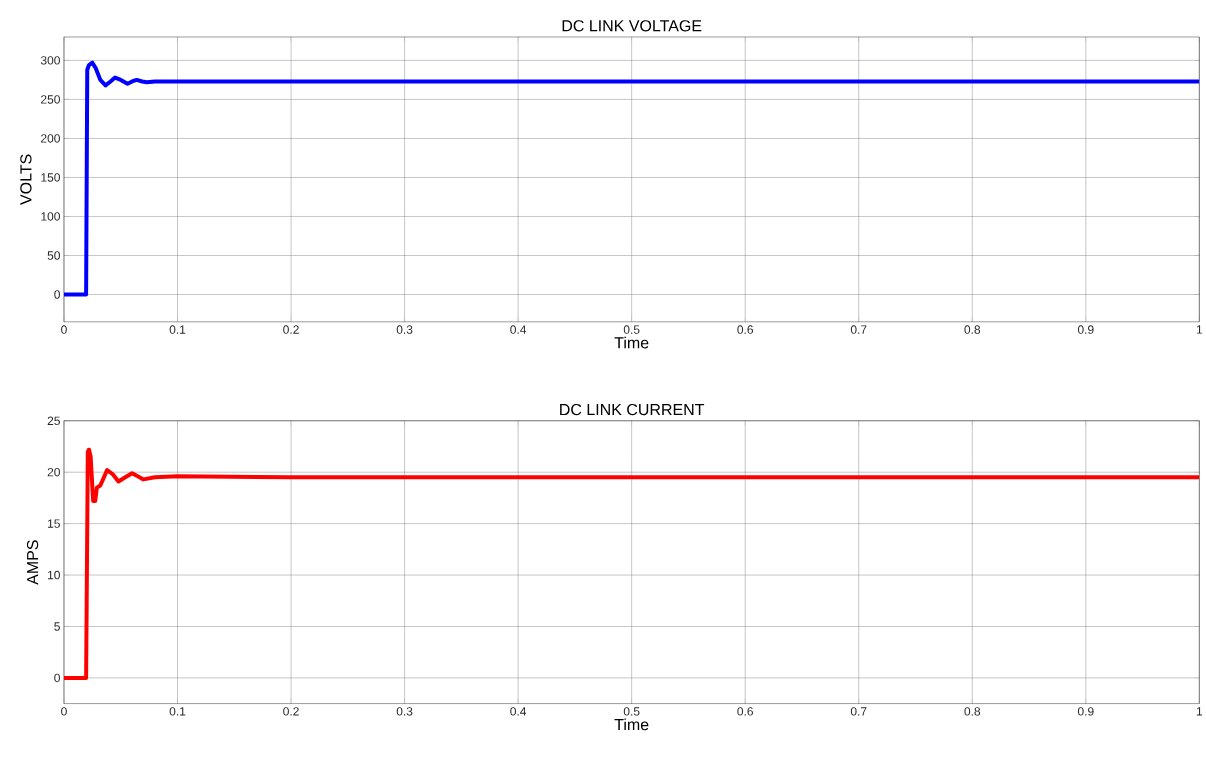  Describe the element at coordinates (54, 575) in the screenshot. I see `y-tick-label: 10` at that location.